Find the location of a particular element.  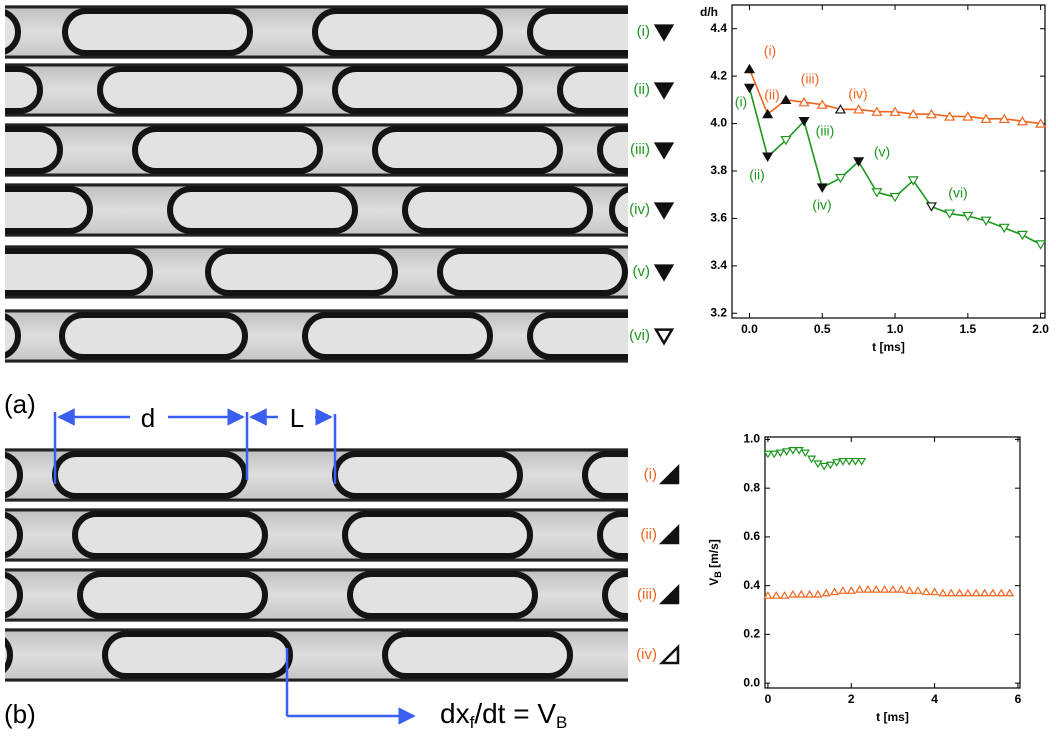

annotation: (vi) is located at coordinates (957, 193).